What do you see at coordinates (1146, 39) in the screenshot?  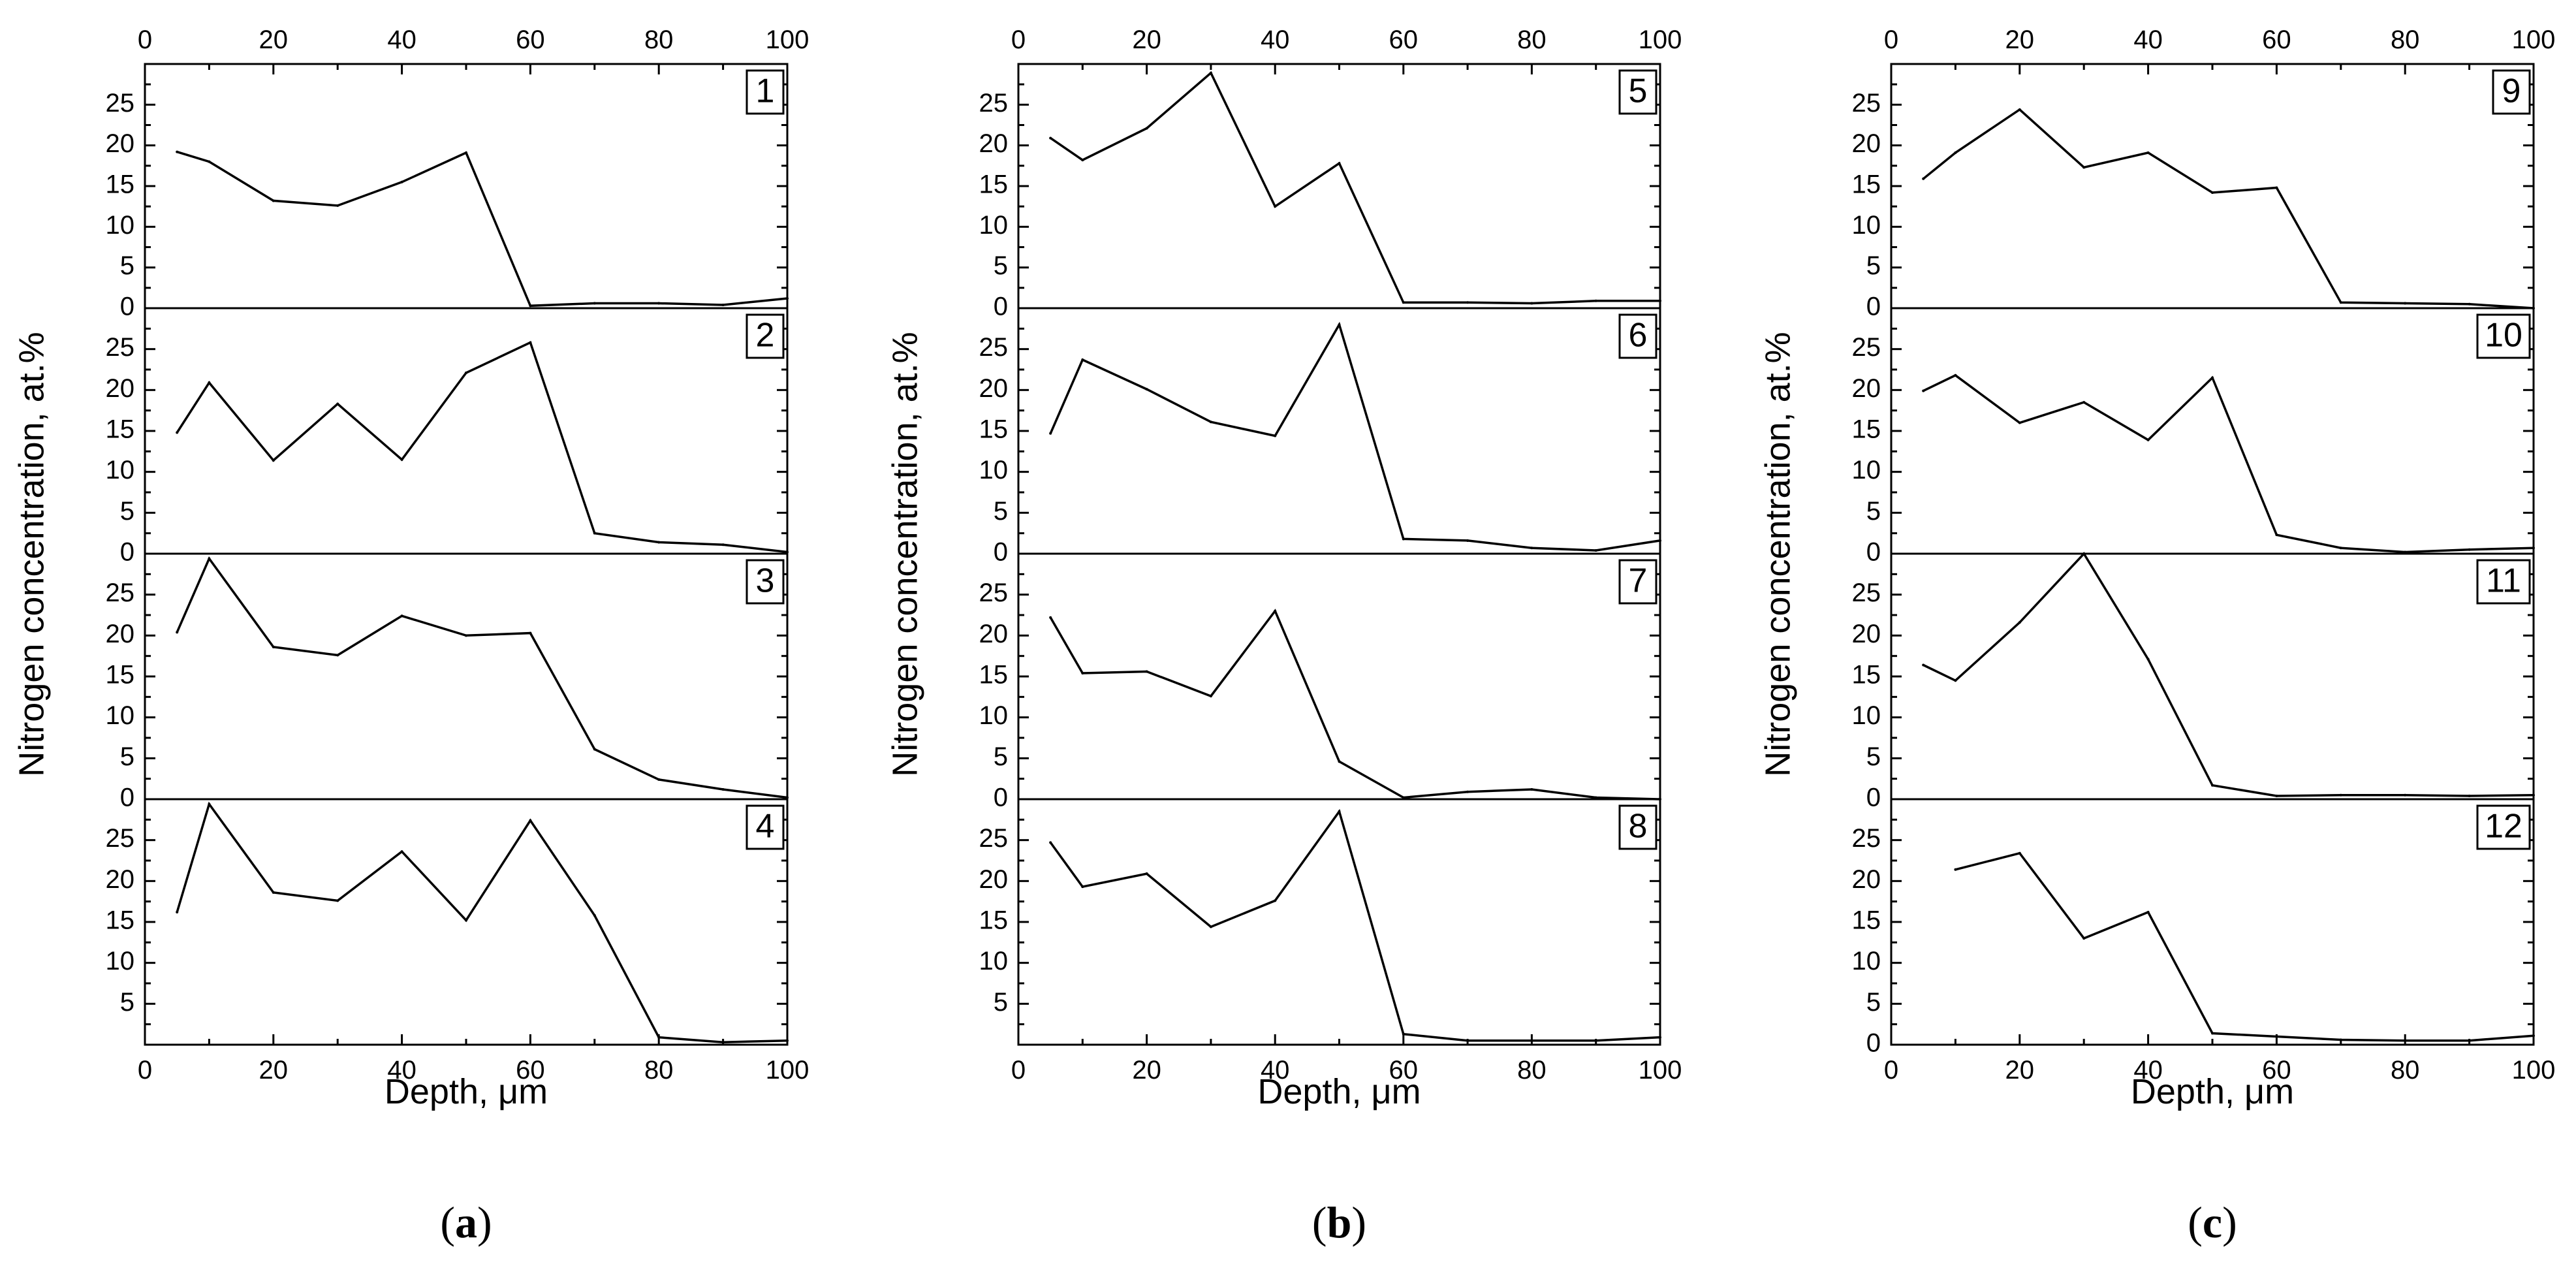 I see `x-tick-label-top: 20` at bounding box center [1146, 39].